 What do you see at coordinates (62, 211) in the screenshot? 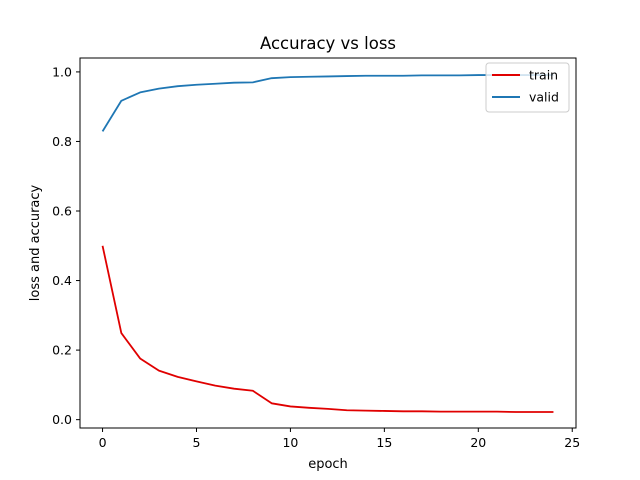
I see `y-tick-label: 0.6` at bounding box center [62, 211].